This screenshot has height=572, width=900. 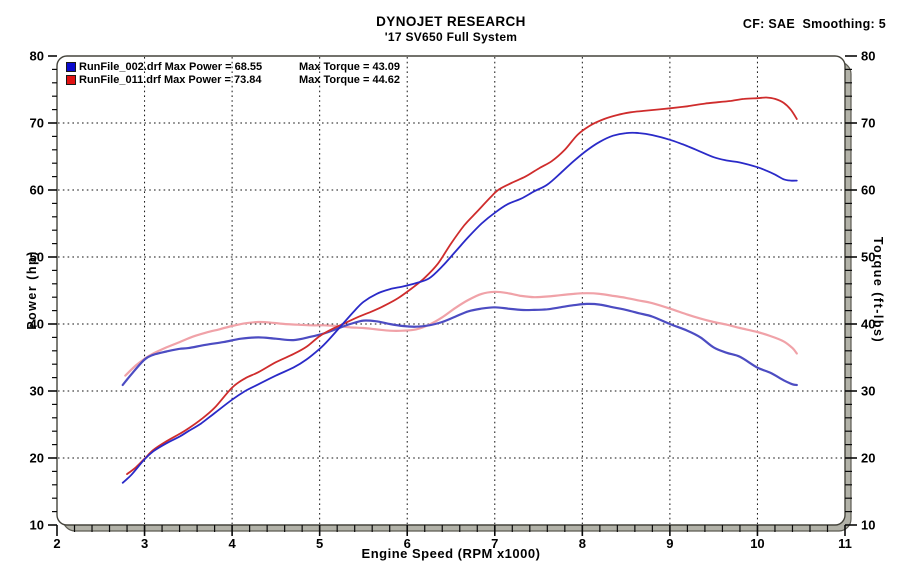 What do you see at coordinates (669, 543) in the screenshot?
I see `x-tick-label: 9` at bounding box center [669, 543].